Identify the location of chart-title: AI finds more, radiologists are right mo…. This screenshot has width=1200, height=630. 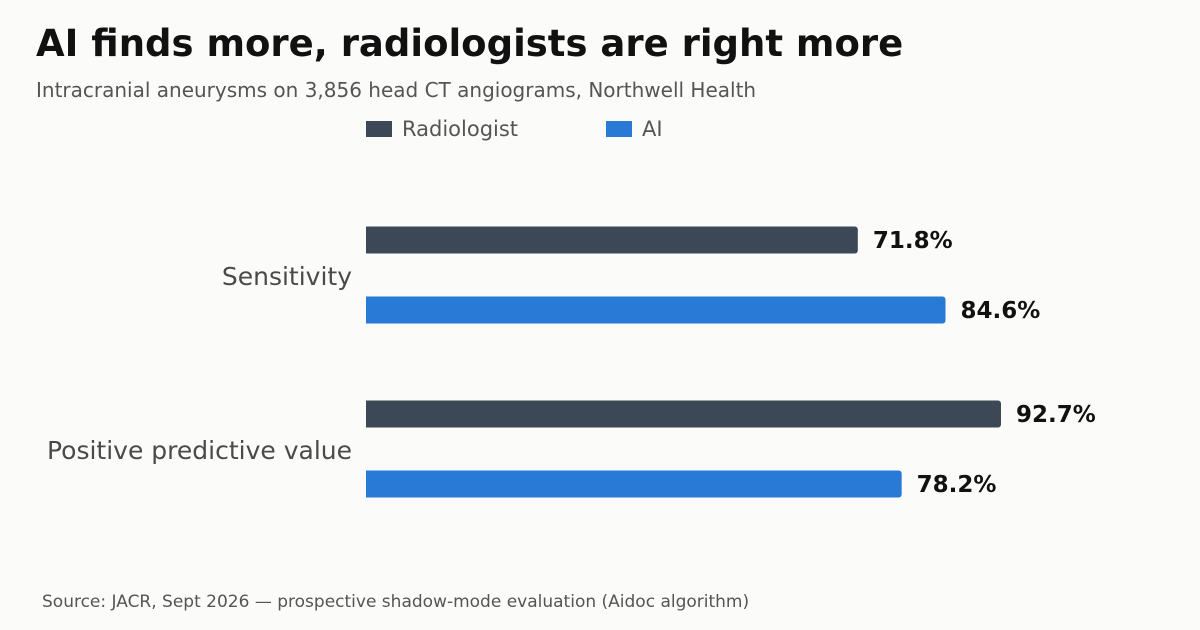
(470, 43).